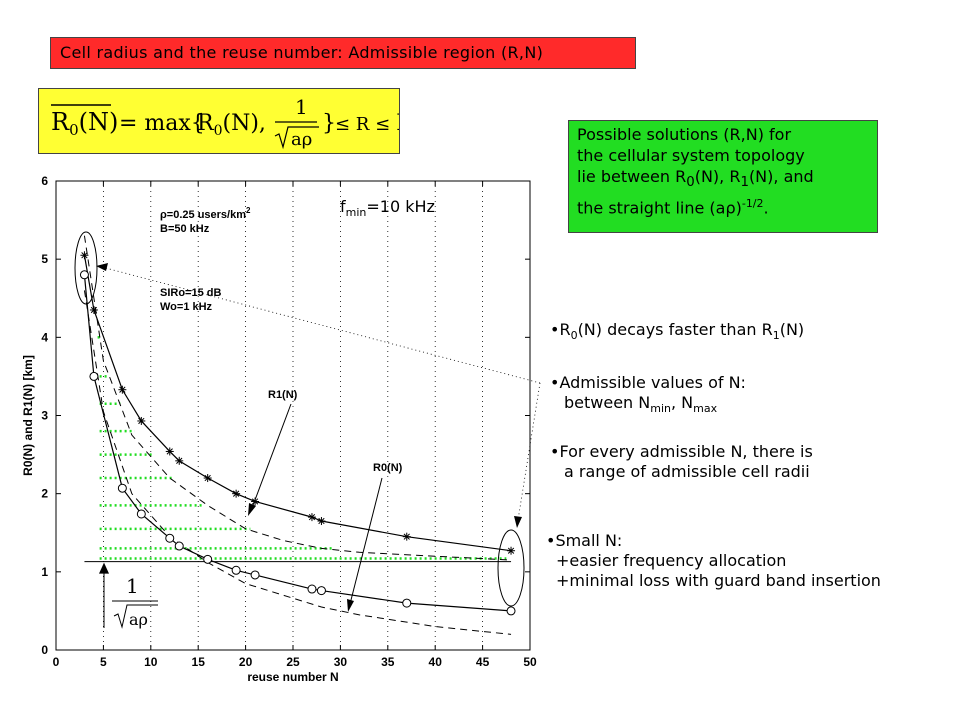 Image resolution: width=960 pixels, height=720 pixels. Describe the element at coordinates (44, 416) in the screenshot. I see `y-tick-label: 3` at that location.